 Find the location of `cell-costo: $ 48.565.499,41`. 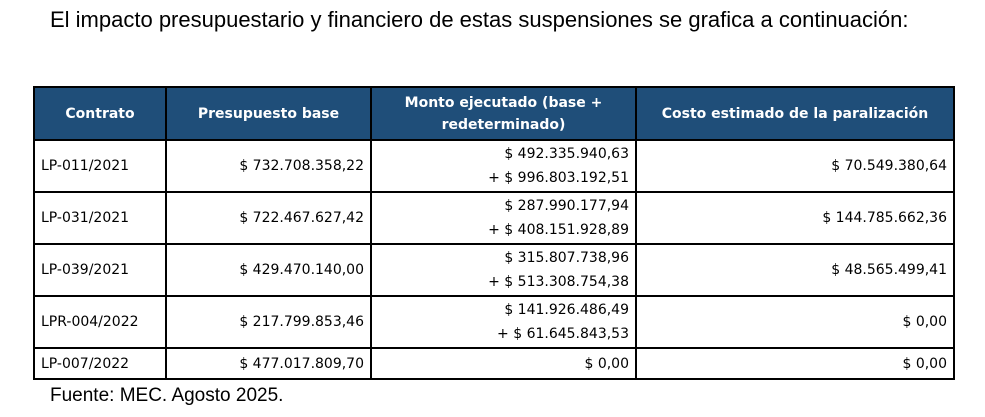

cell-costo: $ 48.565.499,41 is located at coordinates (795, 270).